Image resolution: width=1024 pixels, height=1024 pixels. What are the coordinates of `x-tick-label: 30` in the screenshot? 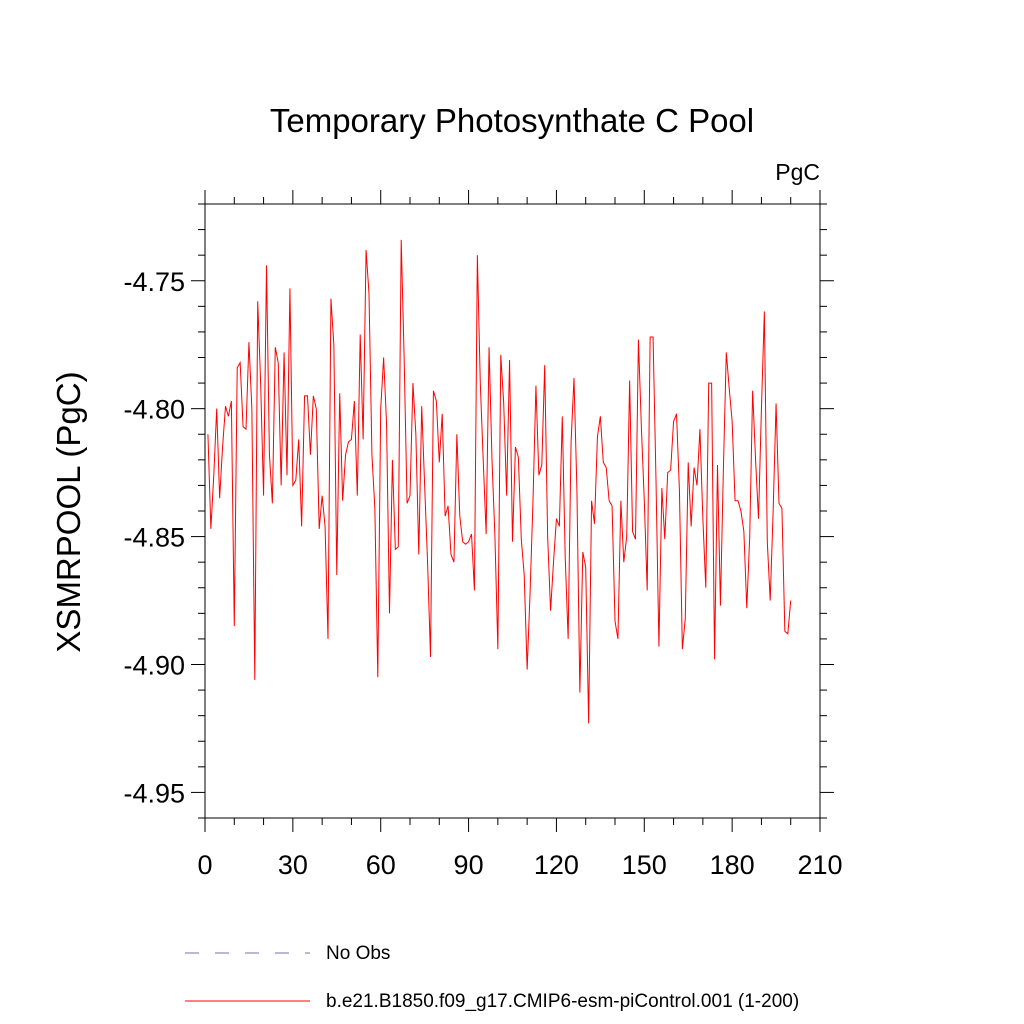 It's located at (293, 865).